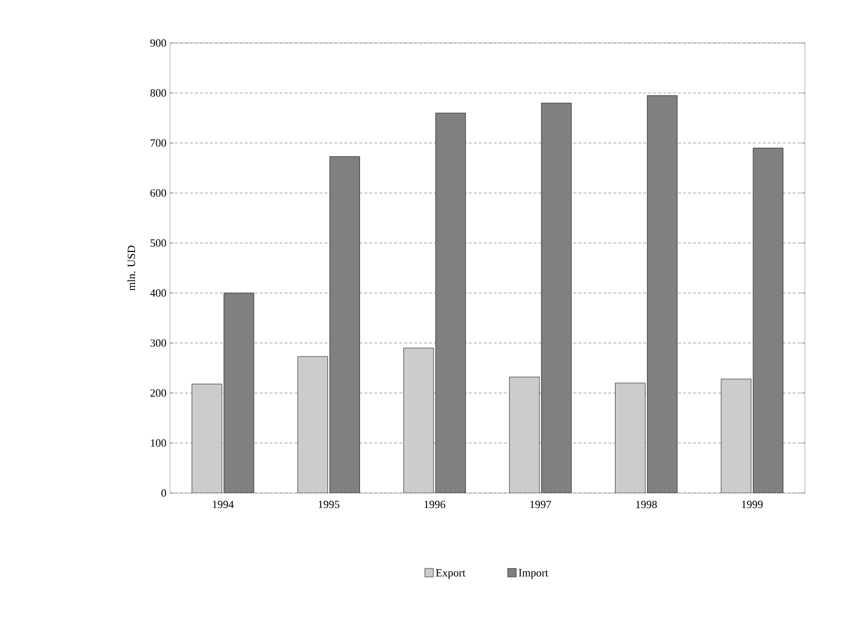  Describe the element at coordinates (329, 504) in the screenshot. I see `x-tick-label: 1995` at that location.